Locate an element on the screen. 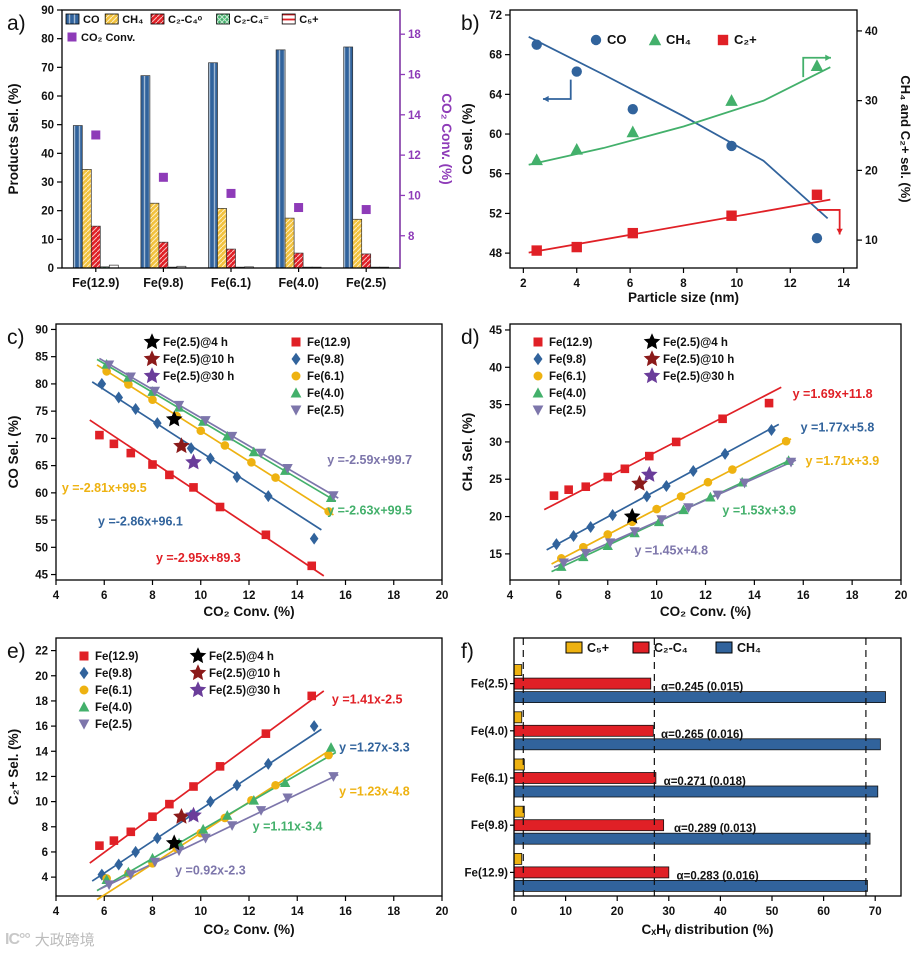 The image size is (913, 953). svg-text: y =-2.59x+99.7 is located at coordinates (369, 460).